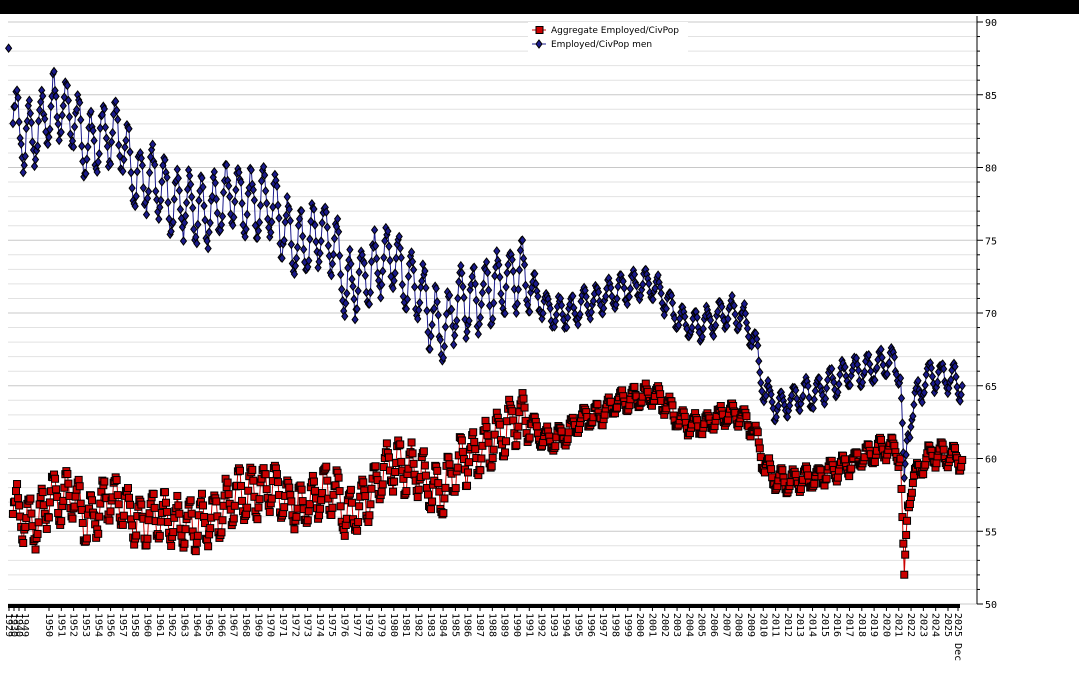 The height and width of the screenshot is (676, 1079). I want to click on x-tick-label: 1976, so click(344, 625).